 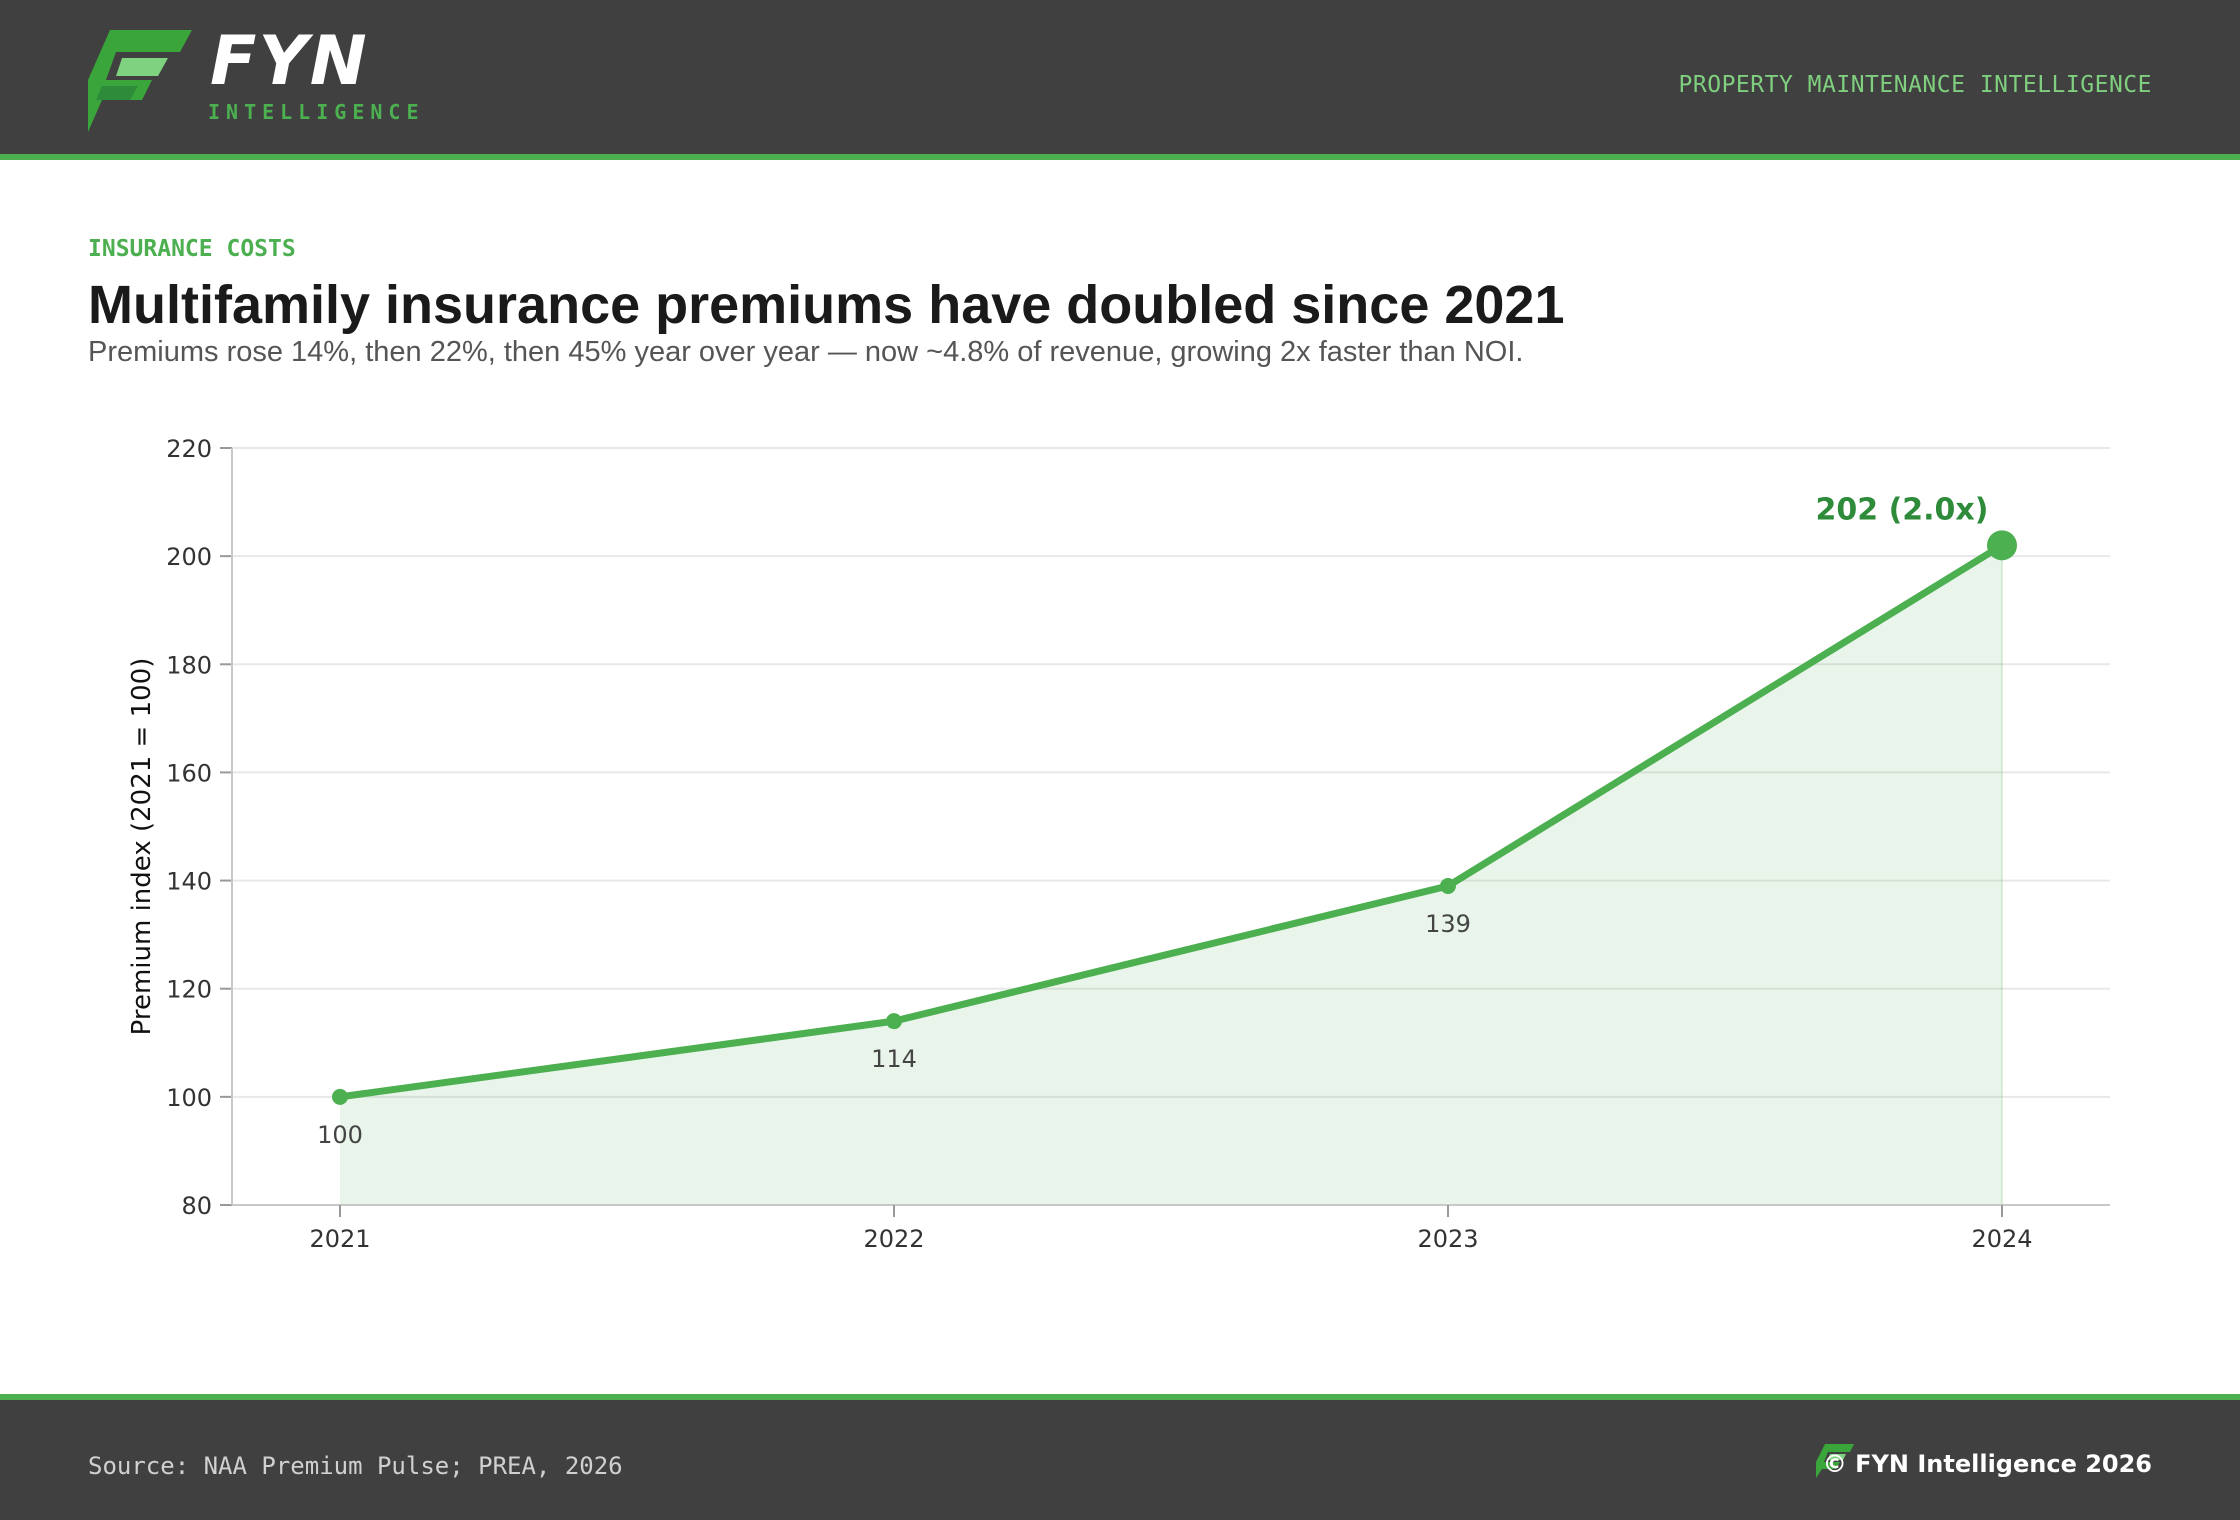 I want to click on y-tick-label: 160, so click(x=189, y=773).